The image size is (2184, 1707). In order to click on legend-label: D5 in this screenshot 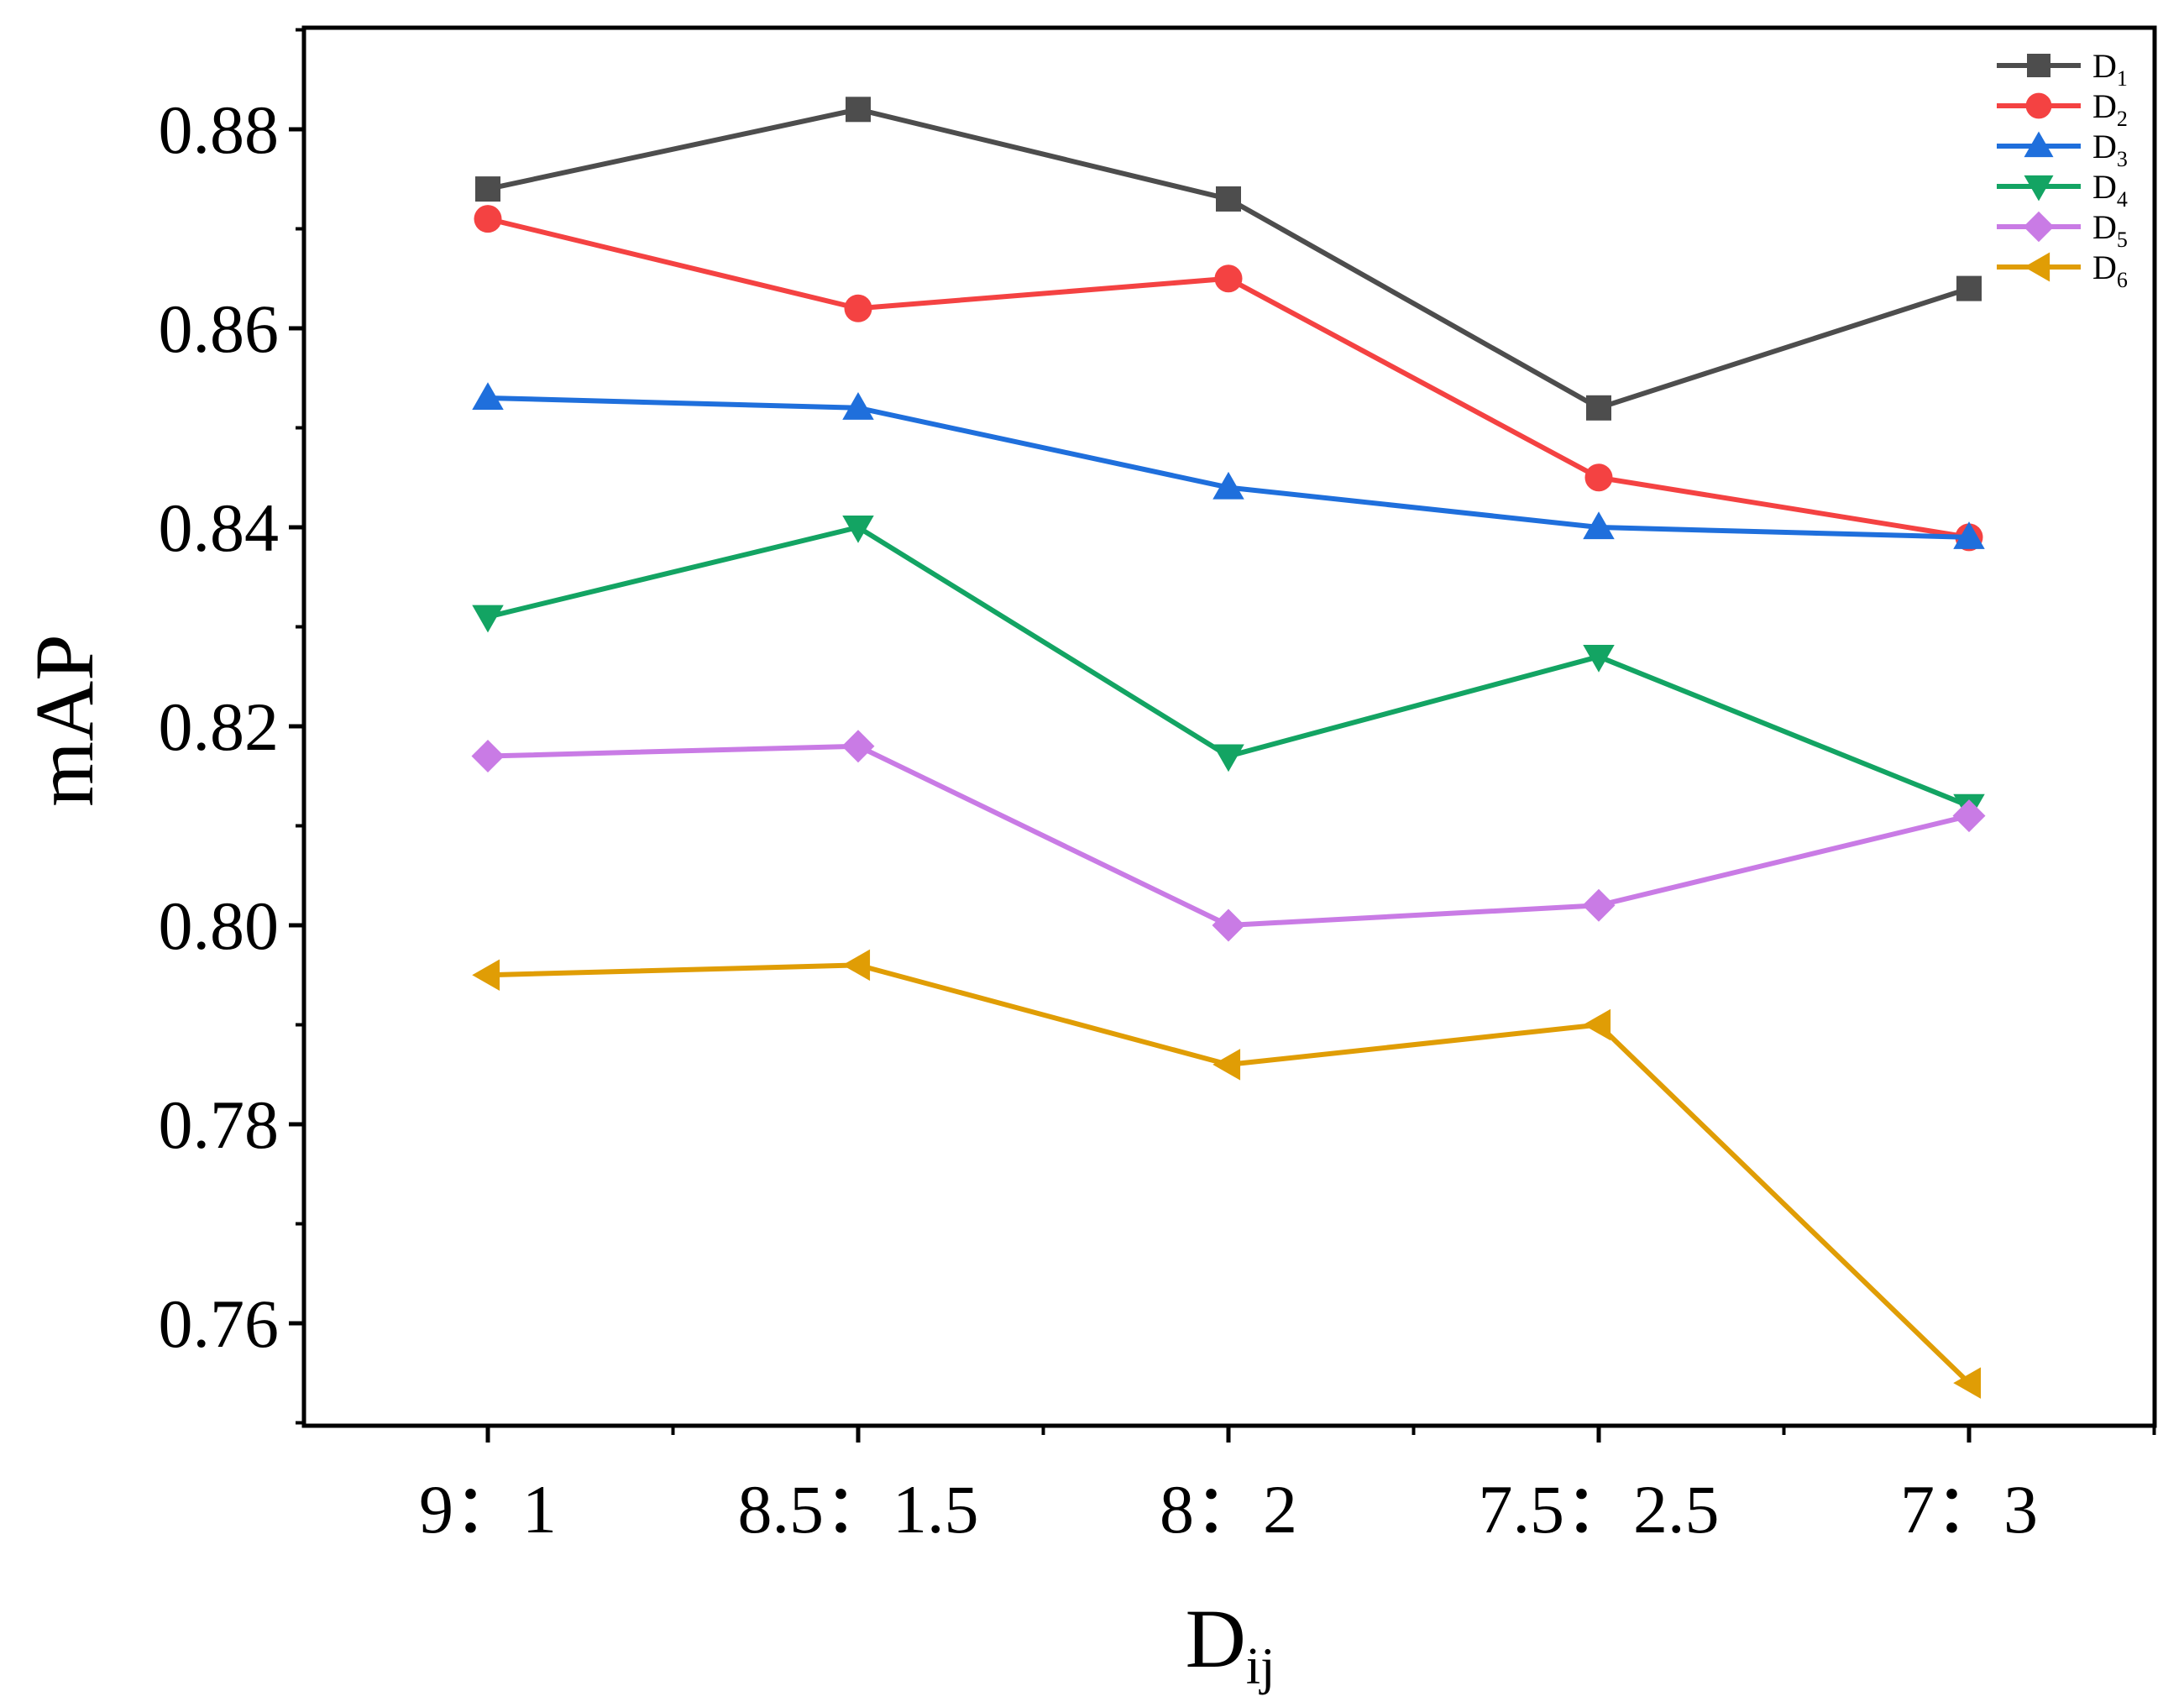, I will do `click(2110, 230)`.